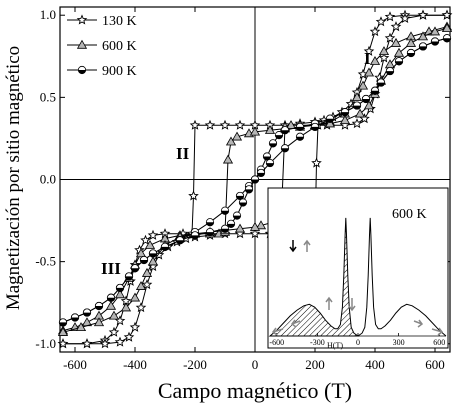  I want to click on inset-xlabel: H(T), so click(335, 345).